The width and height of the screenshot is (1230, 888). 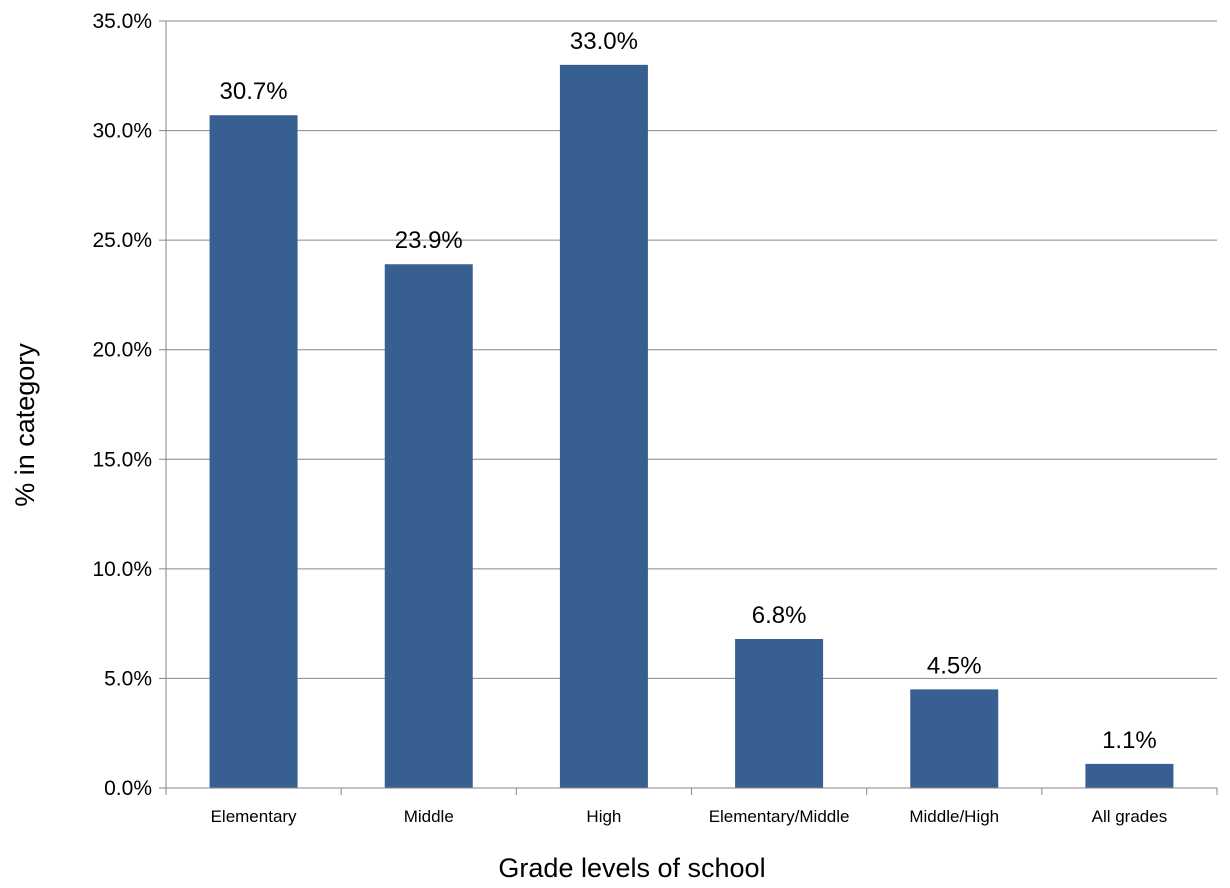 I want to click on data-label: 1.1%, so click(x=1129, y=740).